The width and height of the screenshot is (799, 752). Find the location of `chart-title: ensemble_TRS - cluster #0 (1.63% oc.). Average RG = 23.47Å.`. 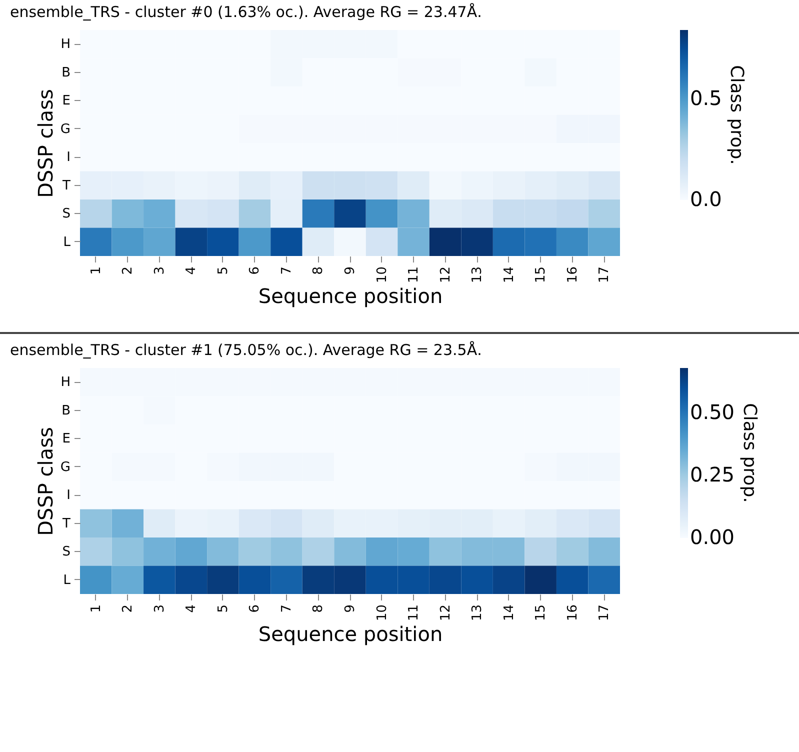

chart-title: ensemble_TRS - cluster #0 (1.63% oc.). Average RG = 23.47Å. is located at coordinates (246, 12).